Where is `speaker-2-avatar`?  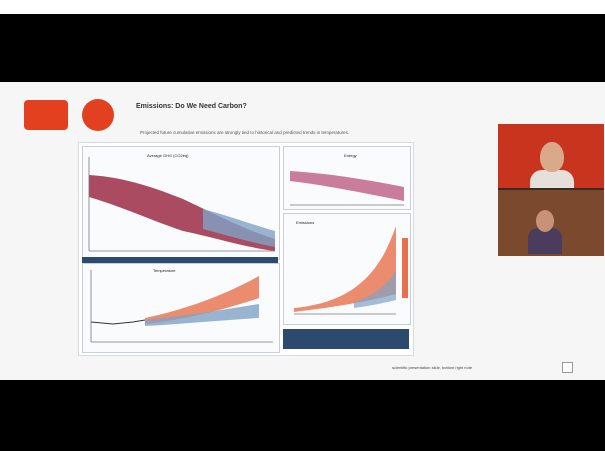
speaker-2-avatar is located at coordinates (545, 221).